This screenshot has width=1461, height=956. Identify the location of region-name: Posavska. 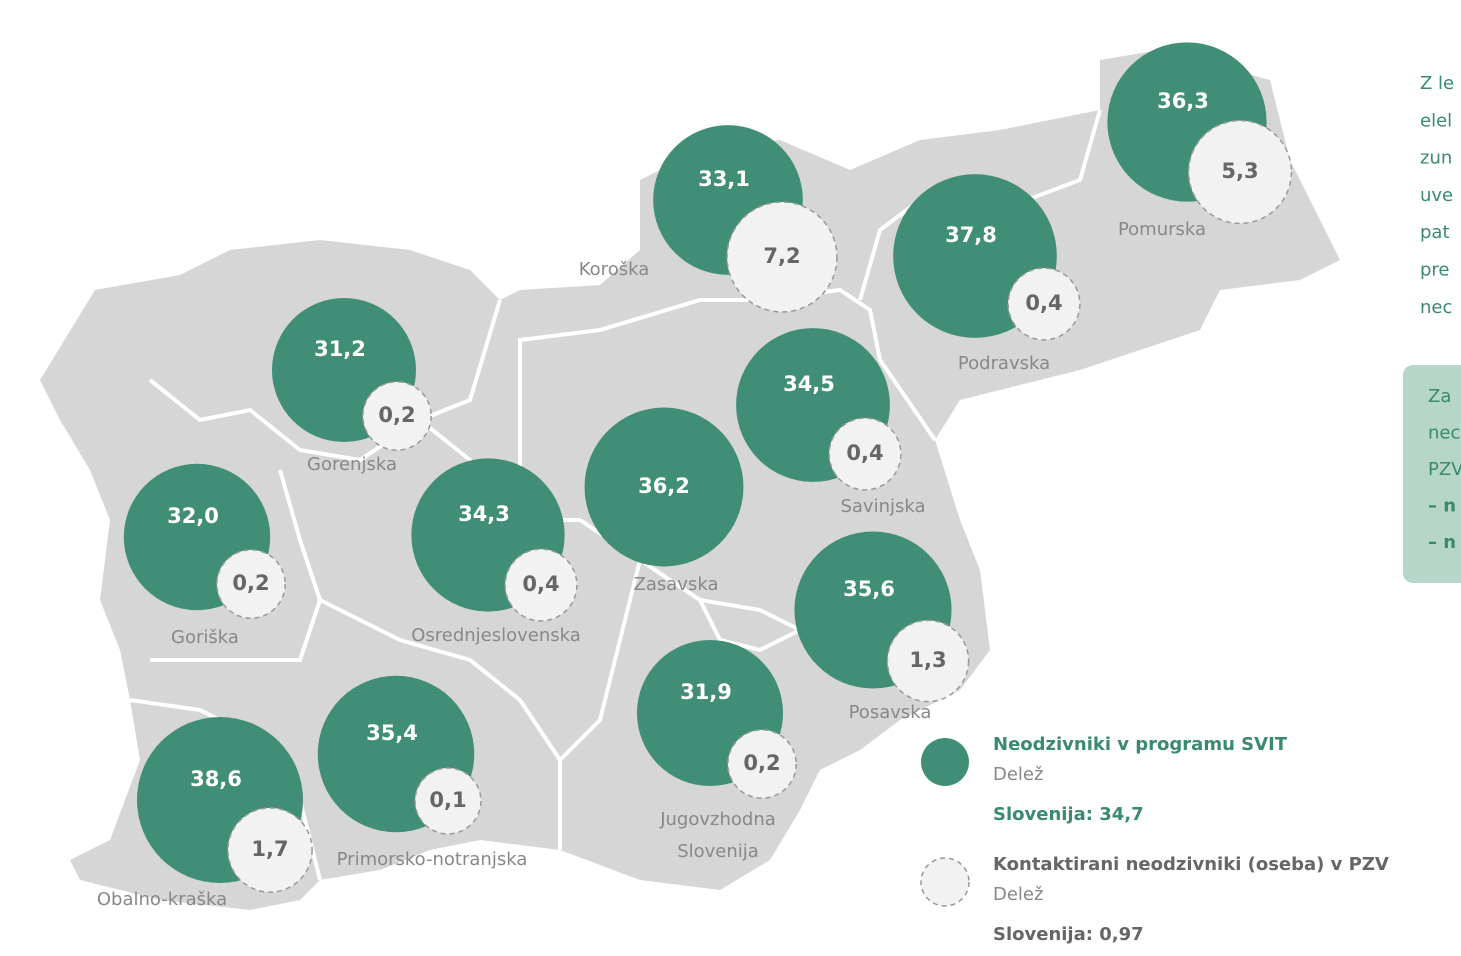
(890, 712).